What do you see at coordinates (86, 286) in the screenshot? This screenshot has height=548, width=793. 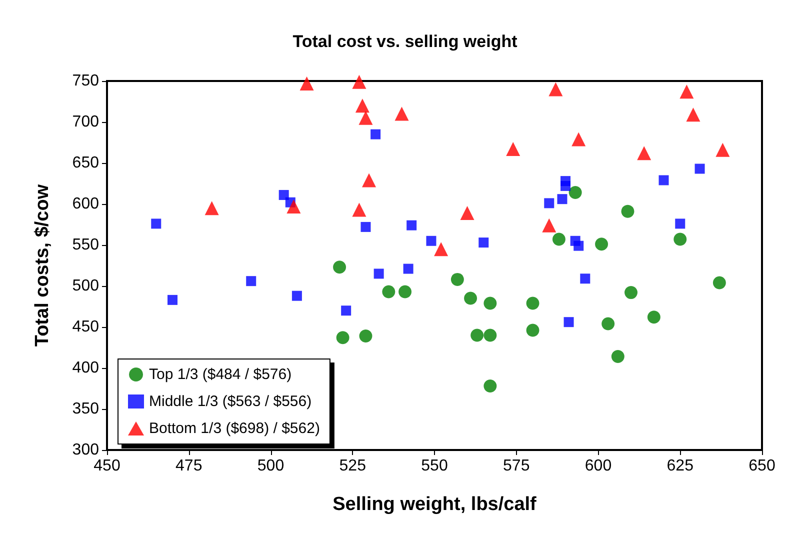 I see `y-tick-label: 500` at bounding box center [86, 286].